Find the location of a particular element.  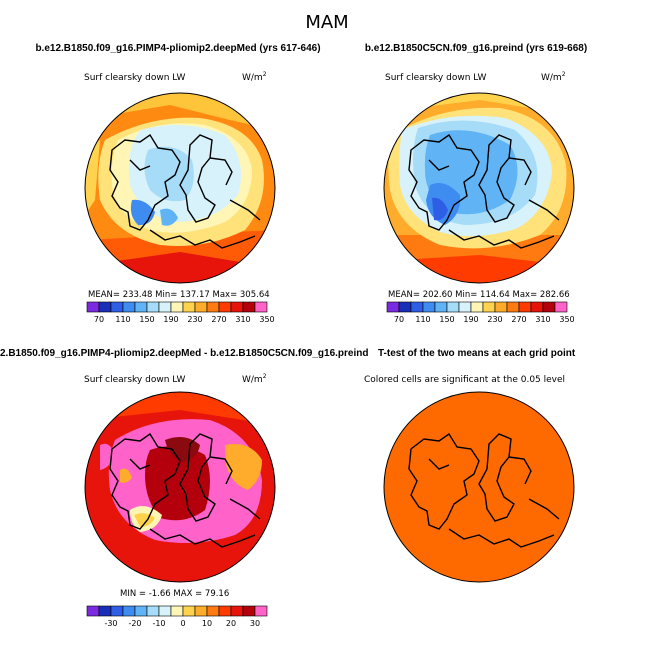

panel-3-colorbar: -30 -20 -10 0 10 20 30 is located at coordinates (177, 616).